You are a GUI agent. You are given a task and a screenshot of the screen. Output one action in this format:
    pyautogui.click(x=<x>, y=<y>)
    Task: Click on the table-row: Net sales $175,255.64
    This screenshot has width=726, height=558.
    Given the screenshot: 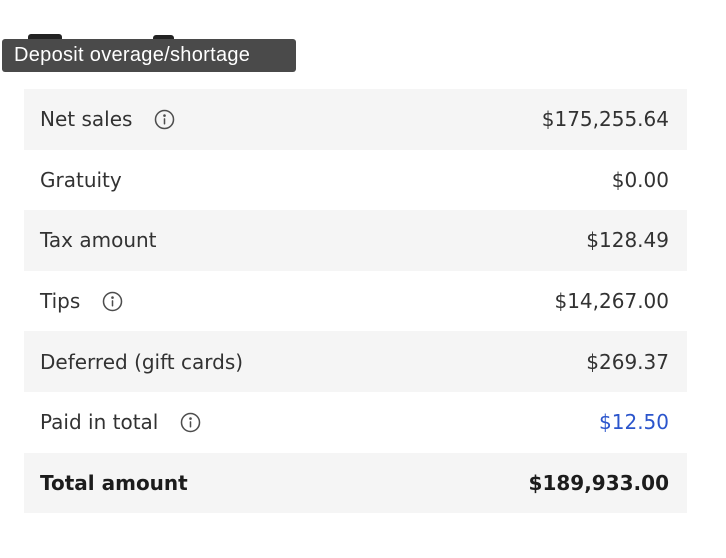 What is the action you would take?
    pyautogui.click(x=355, y=119)
    